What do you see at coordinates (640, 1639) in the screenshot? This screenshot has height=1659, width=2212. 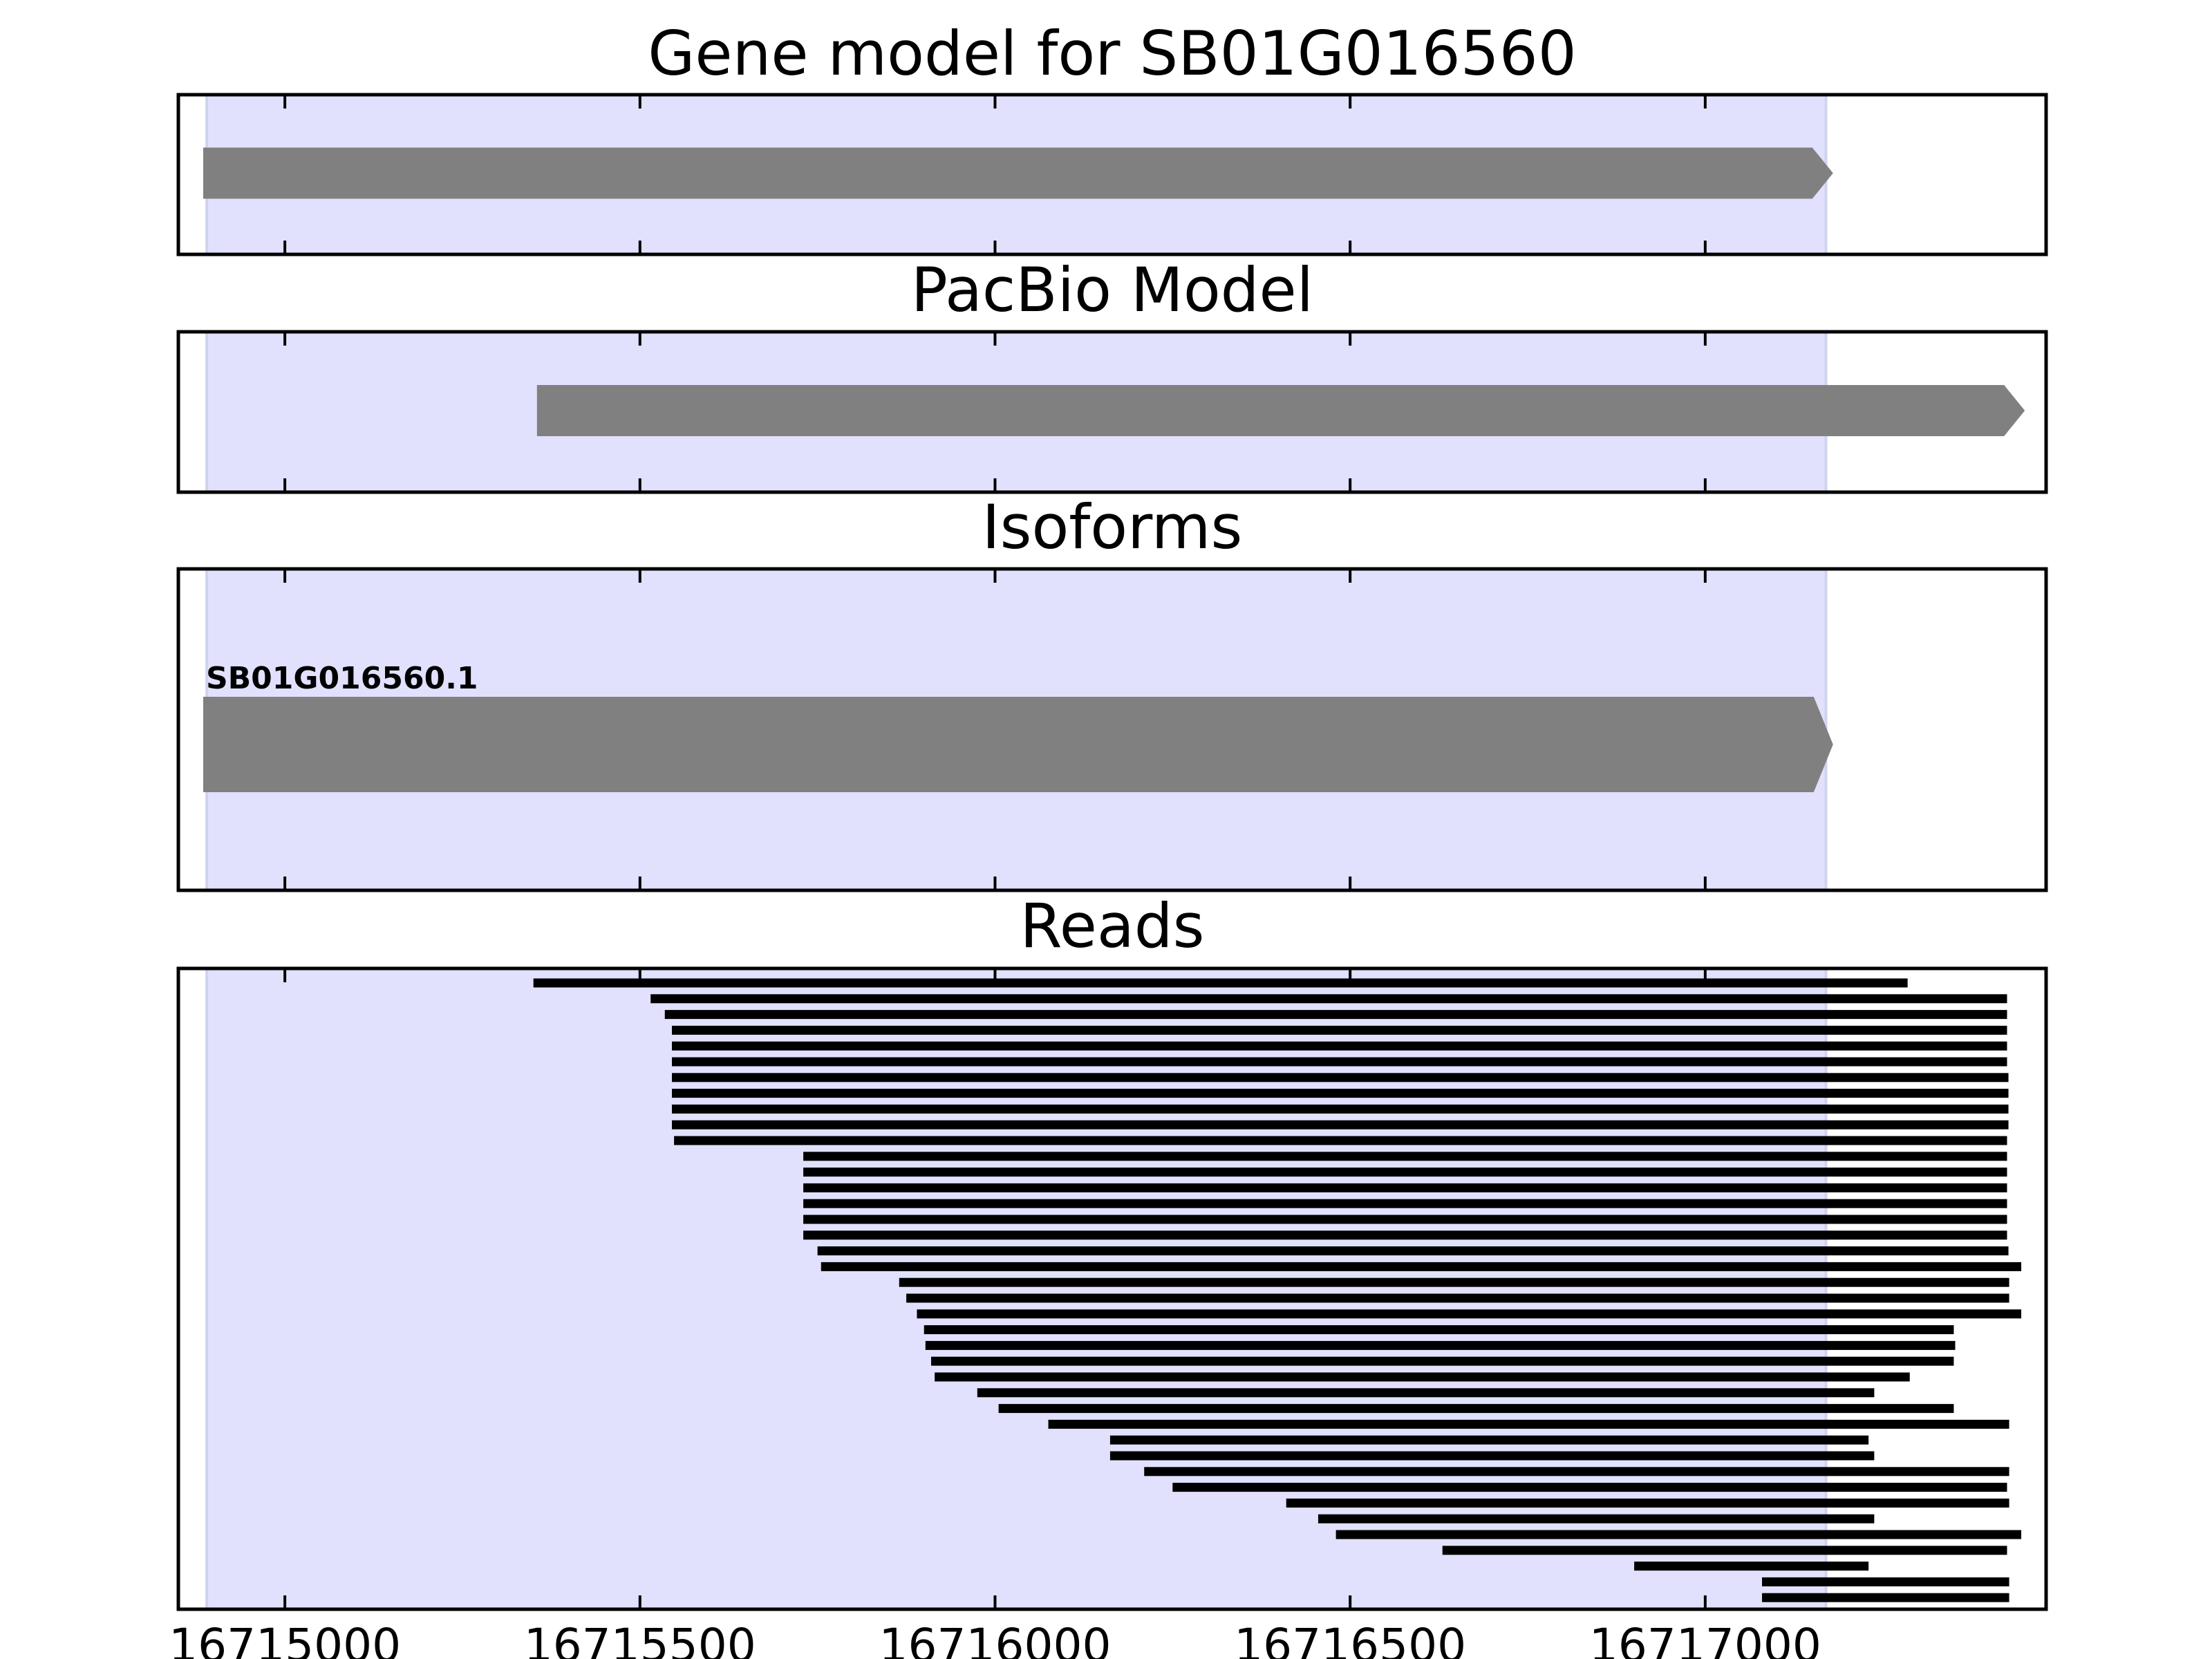 I see `x-tick-label: 16715500` at bounding box center [640, 1639].